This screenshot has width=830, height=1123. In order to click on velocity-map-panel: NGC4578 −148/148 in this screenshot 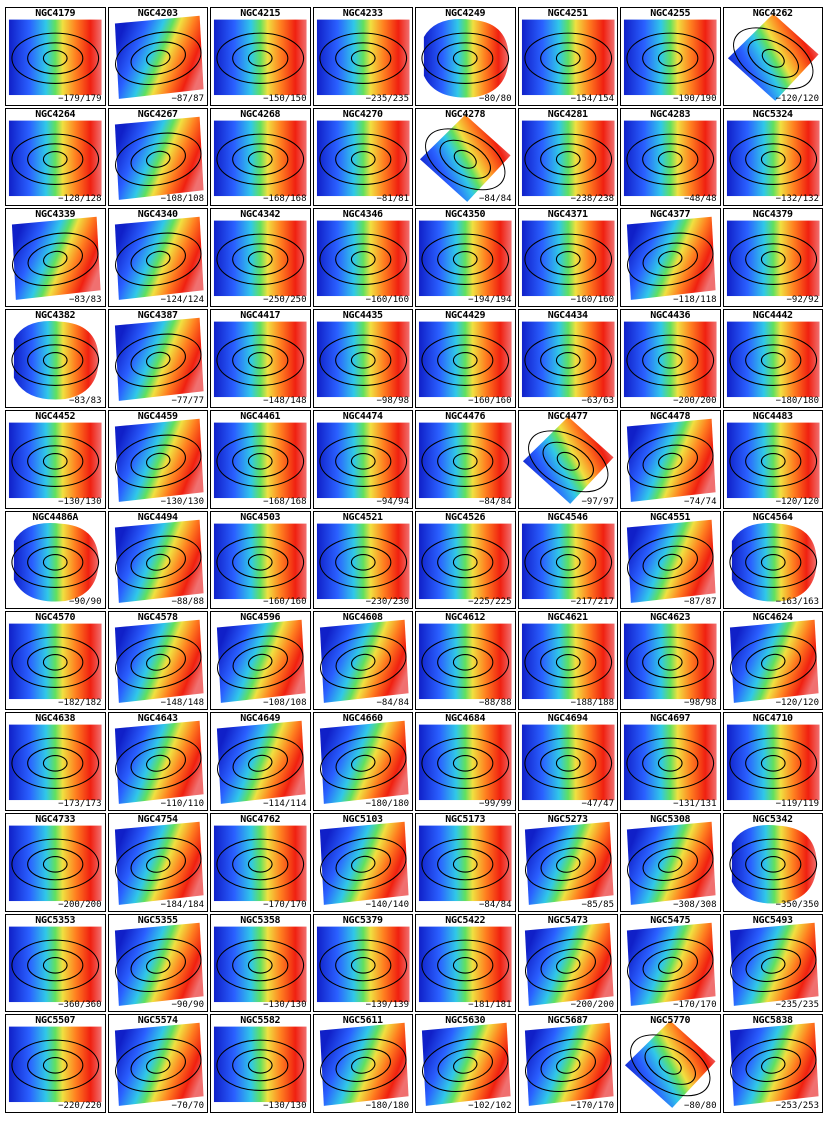, I will do `click(157, 661)`.